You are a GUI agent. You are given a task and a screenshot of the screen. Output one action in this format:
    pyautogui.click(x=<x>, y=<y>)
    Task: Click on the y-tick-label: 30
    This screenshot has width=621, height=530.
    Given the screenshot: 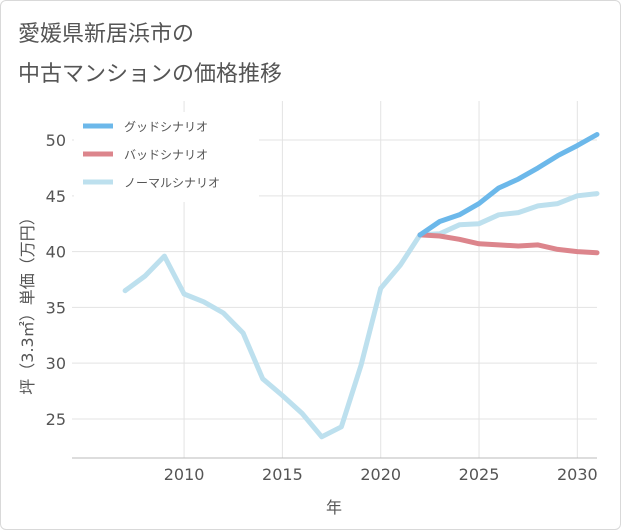 What is the action you would take?
    pyautogui.click(x=56, y=363)
    